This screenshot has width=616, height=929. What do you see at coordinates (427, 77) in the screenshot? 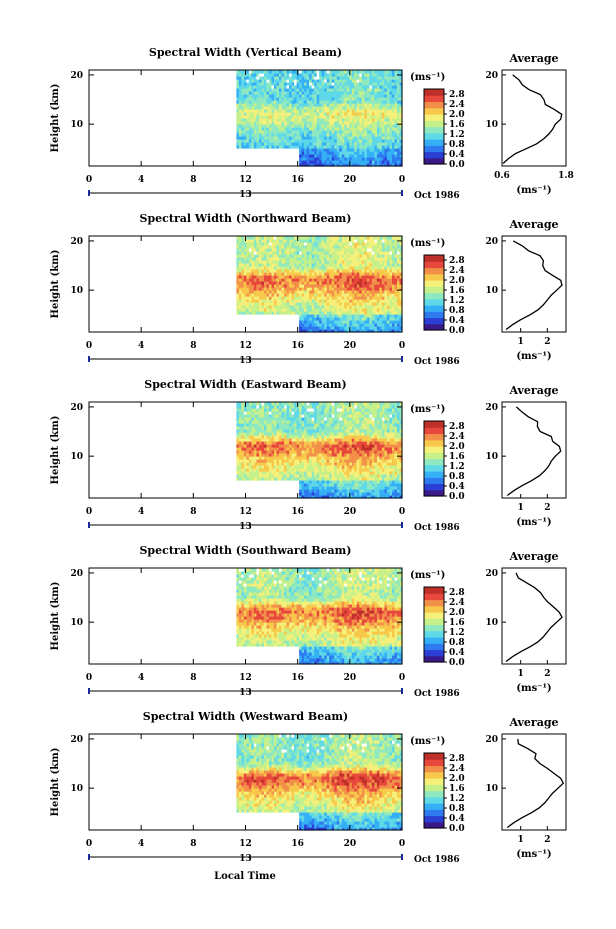
I see `colorbar-unit: (ms⁻¹)` at bounding box center [427, 77].